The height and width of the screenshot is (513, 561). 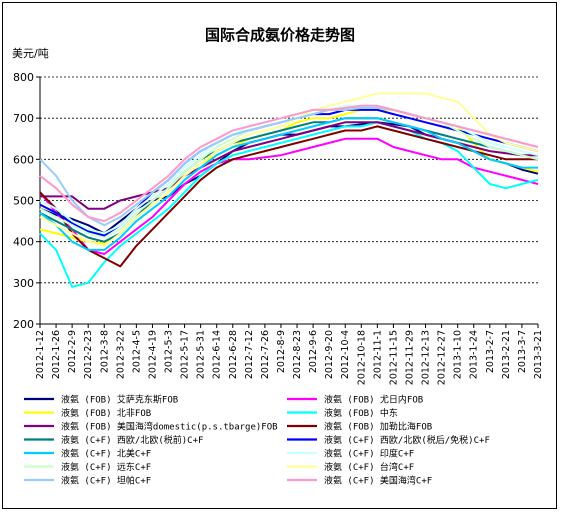 I want to click on x-tick-label: 2012-11-15, so click(x=393, y=357).